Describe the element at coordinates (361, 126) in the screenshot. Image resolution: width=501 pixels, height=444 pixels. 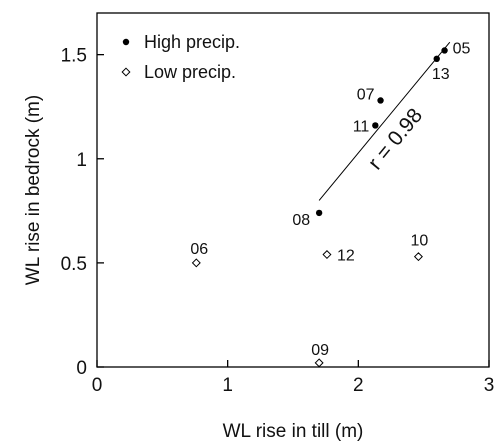
I see `point-label: 11` at that location.